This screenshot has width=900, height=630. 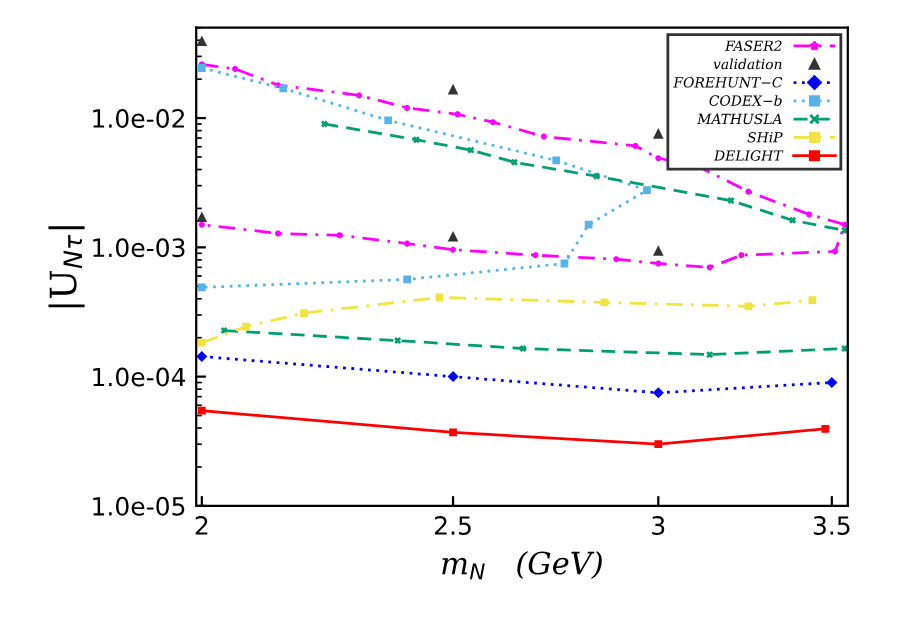 I want to click on x-tick-label: 3.5, so click(x=831, y=525).